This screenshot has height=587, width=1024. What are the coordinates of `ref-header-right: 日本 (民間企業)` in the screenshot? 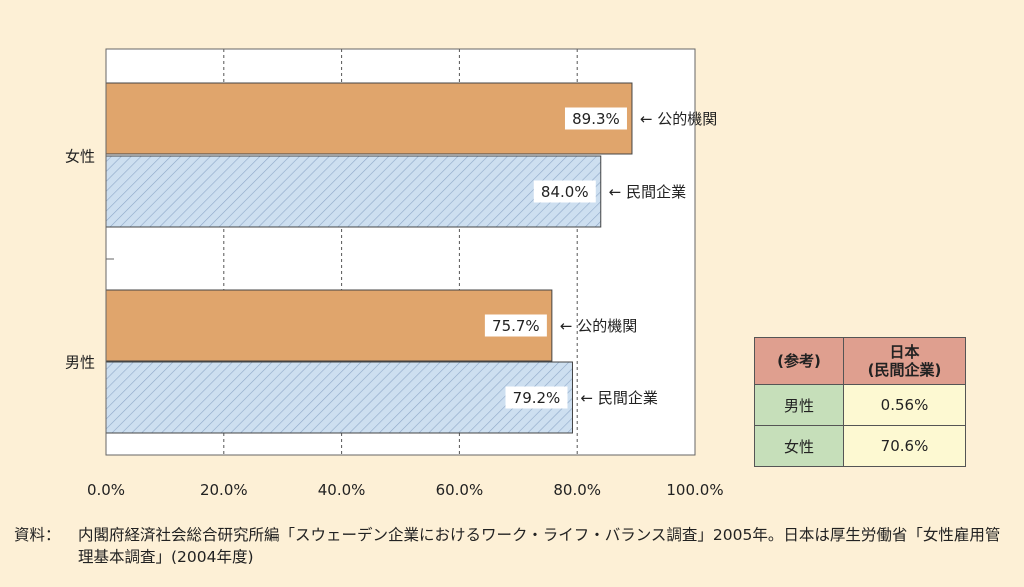 It's located at (904, 361).